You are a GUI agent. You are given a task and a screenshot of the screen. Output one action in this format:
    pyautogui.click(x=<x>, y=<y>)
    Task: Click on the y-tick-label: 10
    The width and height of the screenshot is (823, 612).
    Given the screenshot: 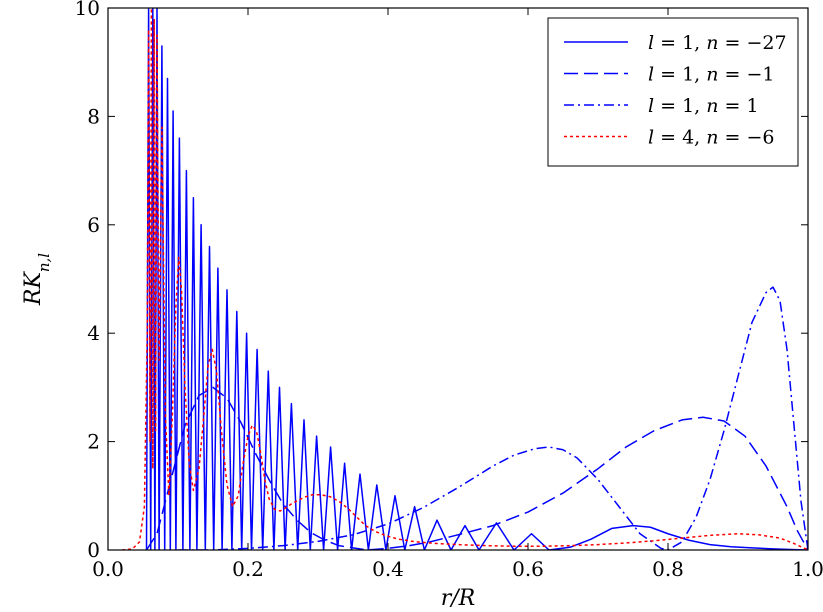 What is the action you would take?
    pyautogui.click(x=87, y=10)
    